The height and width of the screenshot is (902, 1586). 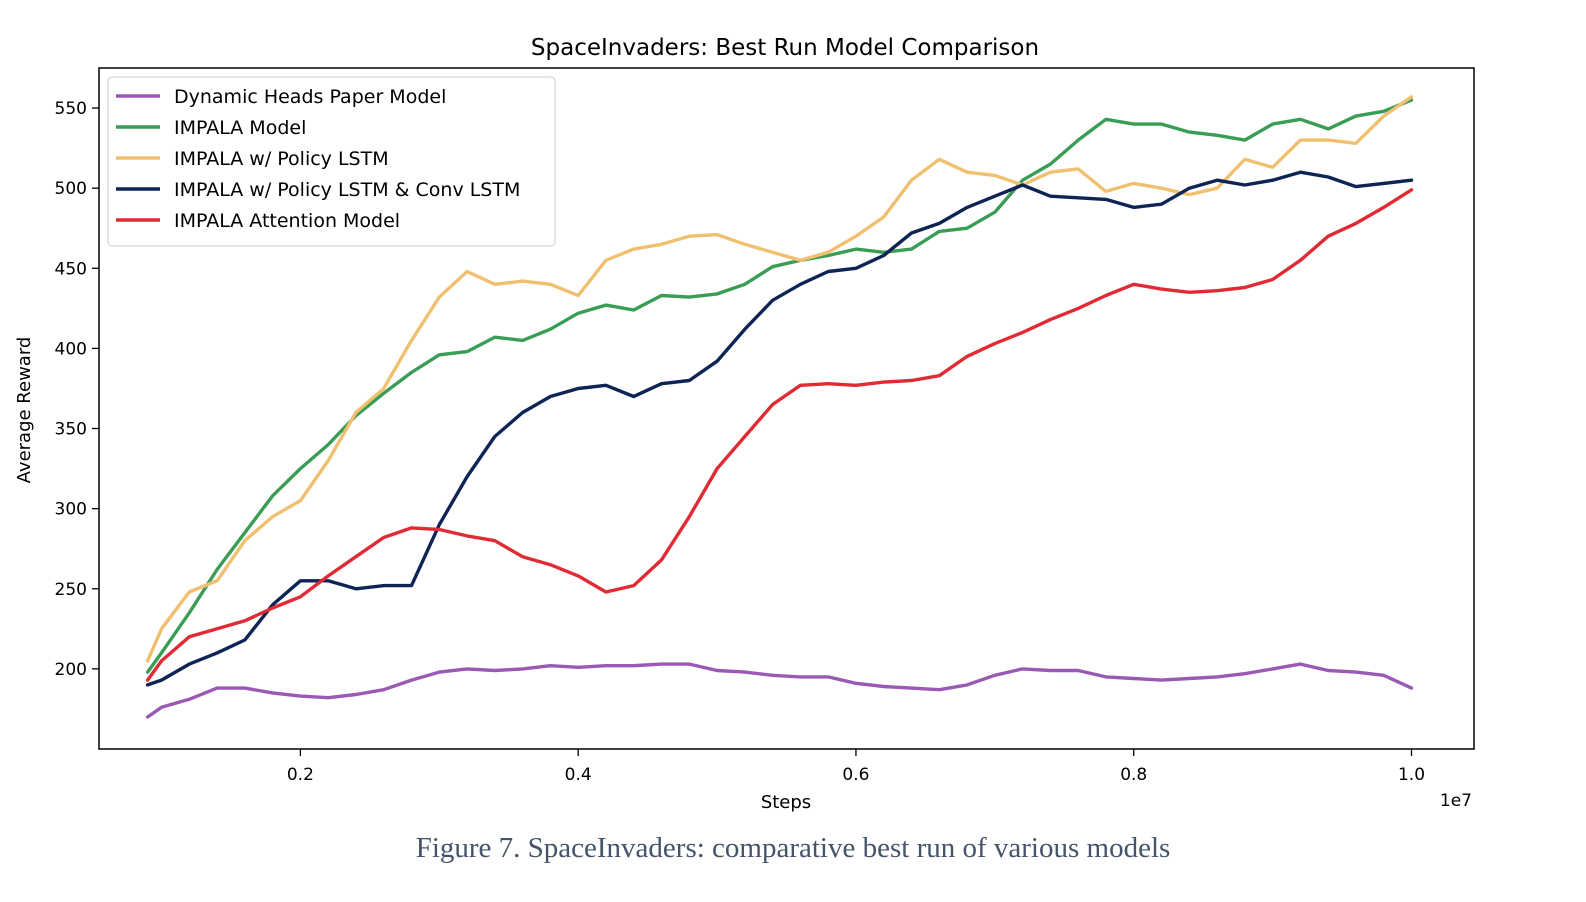 I want to click on legend-label: IMPALA w/ Policy LSTM, so click(x=281, y=159).